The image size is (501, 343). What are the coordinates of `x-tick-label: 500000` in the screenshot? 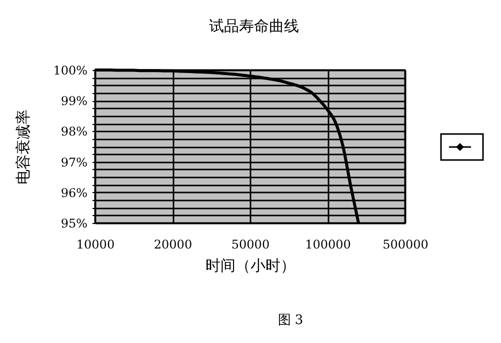 It's located at (405, 245).